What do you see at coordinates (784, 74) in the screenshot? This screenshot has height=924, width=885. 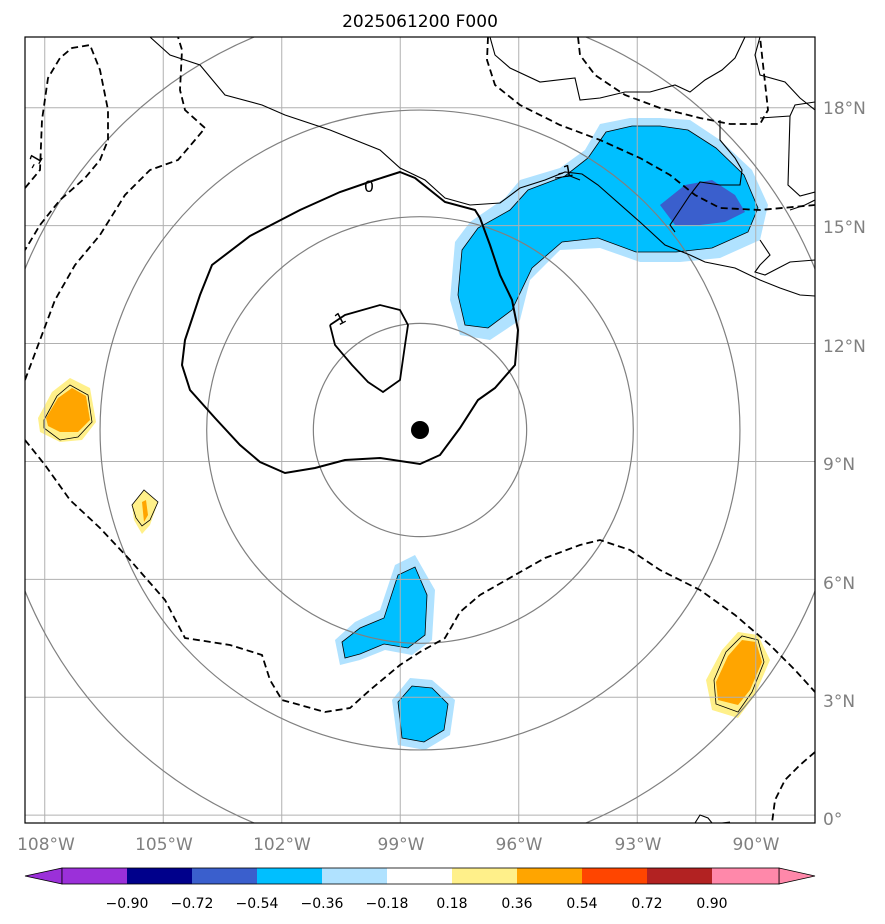 I see `coastline-yucatan-east` at bounding box center [784, 74].